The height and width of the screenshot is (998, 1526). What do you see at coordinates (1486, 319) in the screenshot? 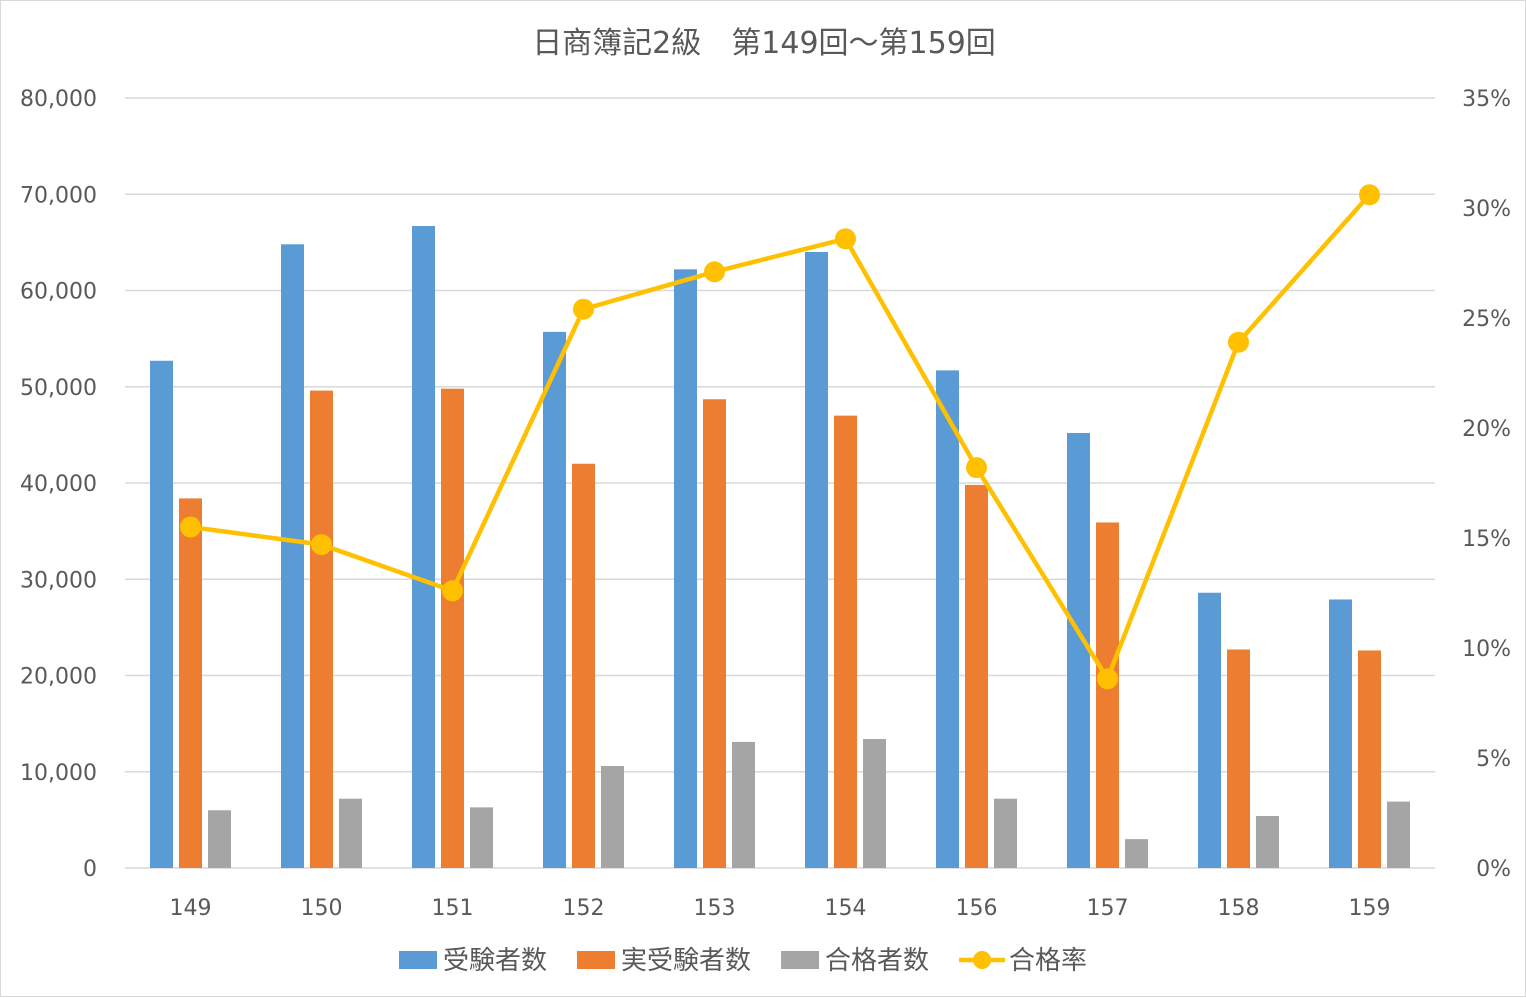
I see `y-right-tick-label: 25%` at bounding box center [1486, 319].